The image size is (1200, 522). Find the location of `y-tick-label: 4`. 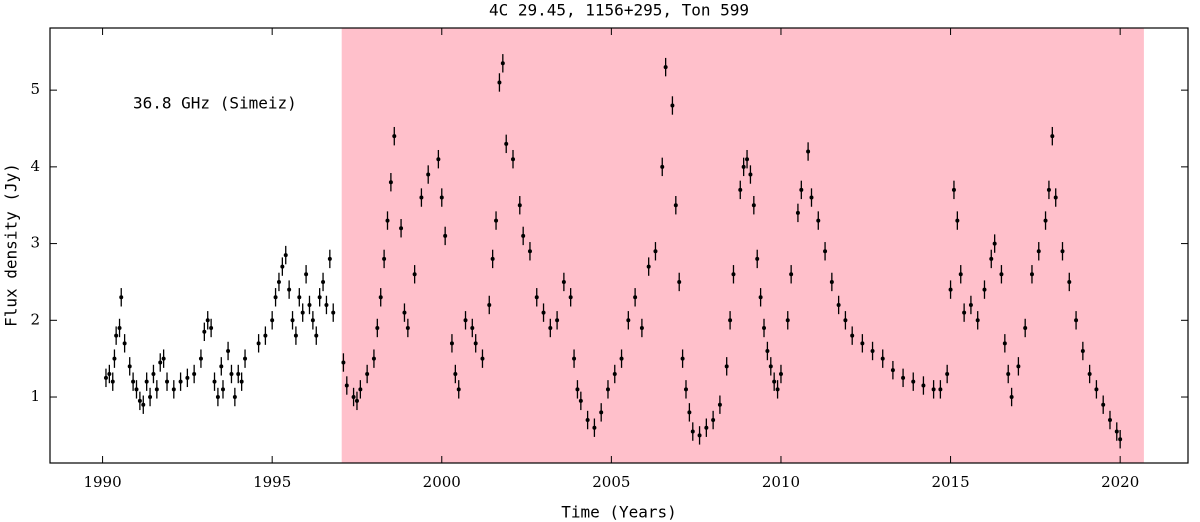

y-tick-label: 4 is located at coordinates (35, 166).